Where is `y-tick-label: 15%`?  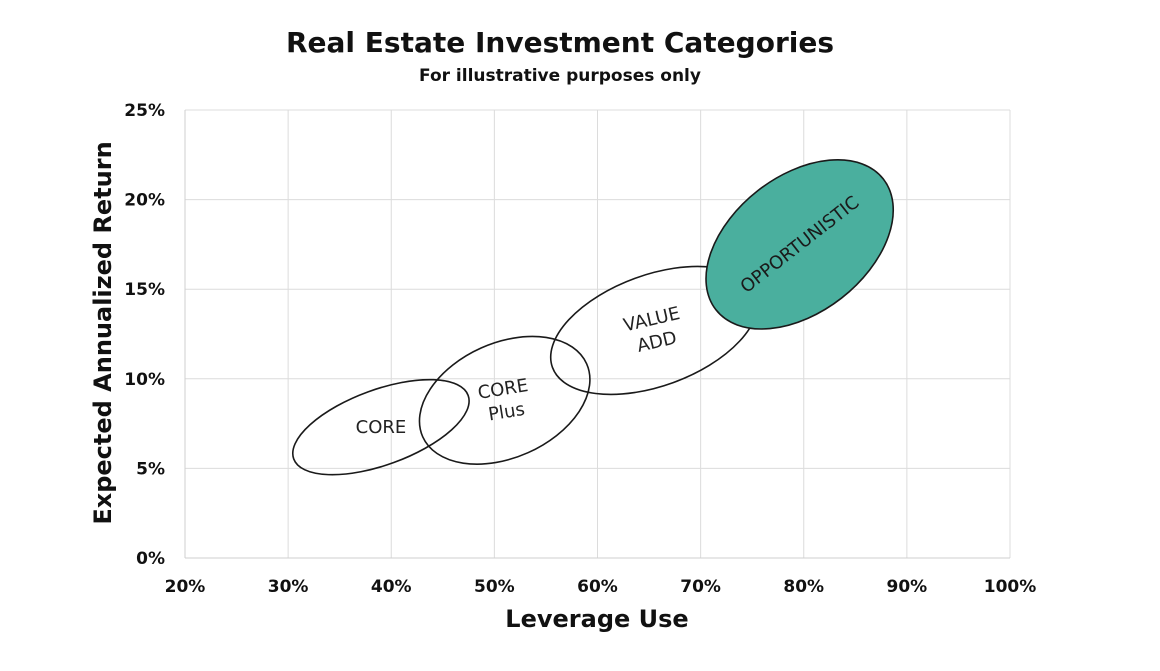 y-tick-label: 15% is located at coordinates (144, 290).